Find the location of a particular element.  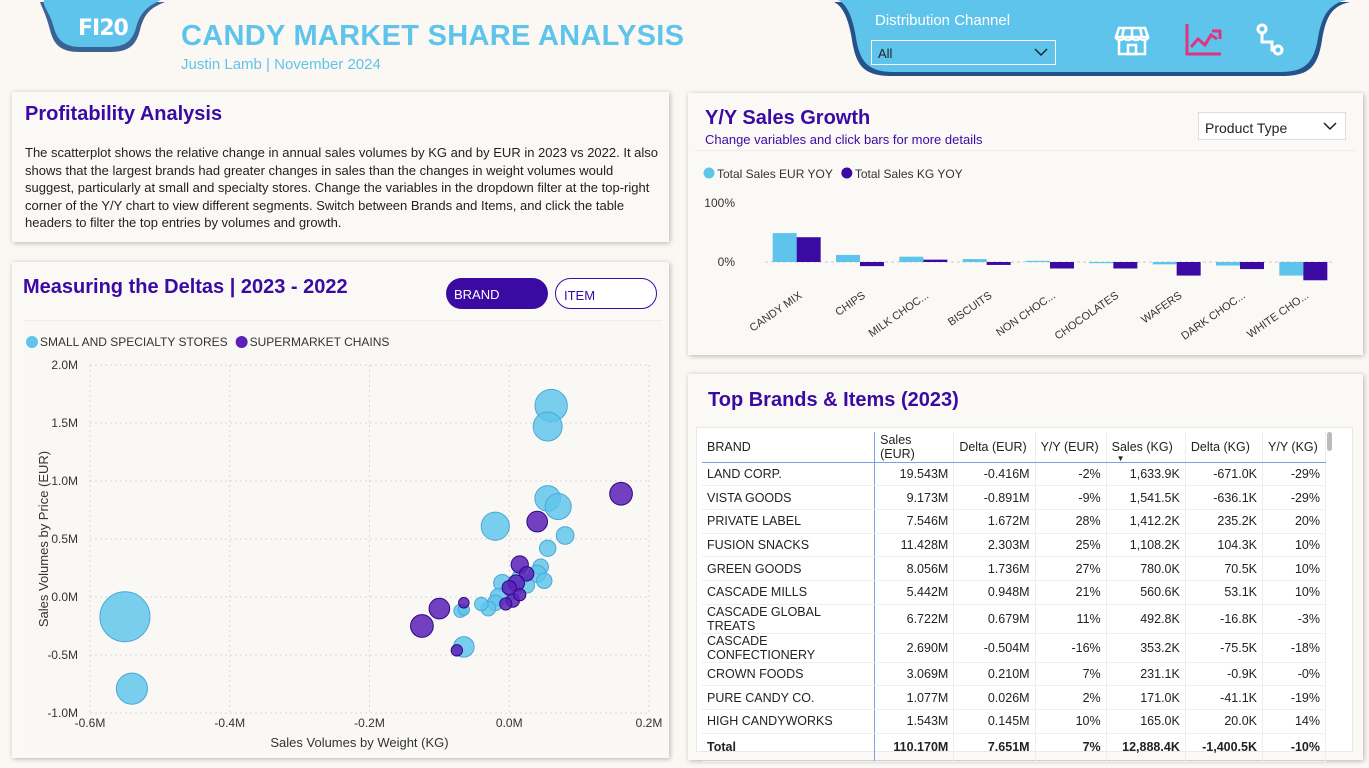

table-cell: -0.416M is located at coordinates (994, 474).